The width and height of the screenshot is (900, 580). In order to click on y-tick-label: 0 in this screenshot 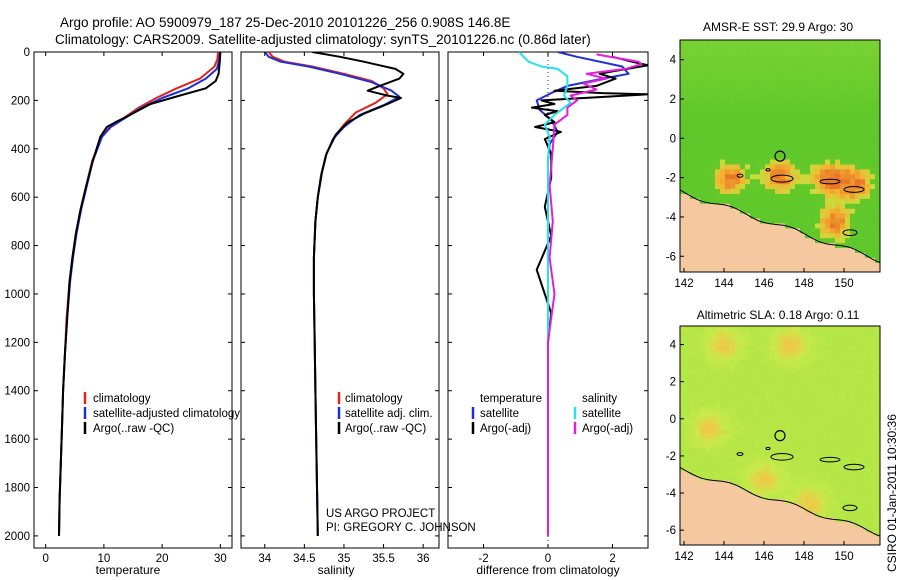, I will do `click(27, 53)`.